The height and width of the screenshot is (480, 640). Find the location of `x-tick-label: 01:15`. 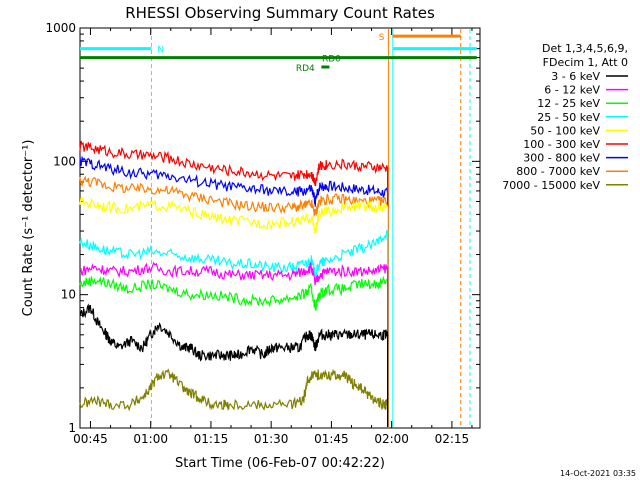

x-tick-label: 01:15 is located at coordinates (211, 439).